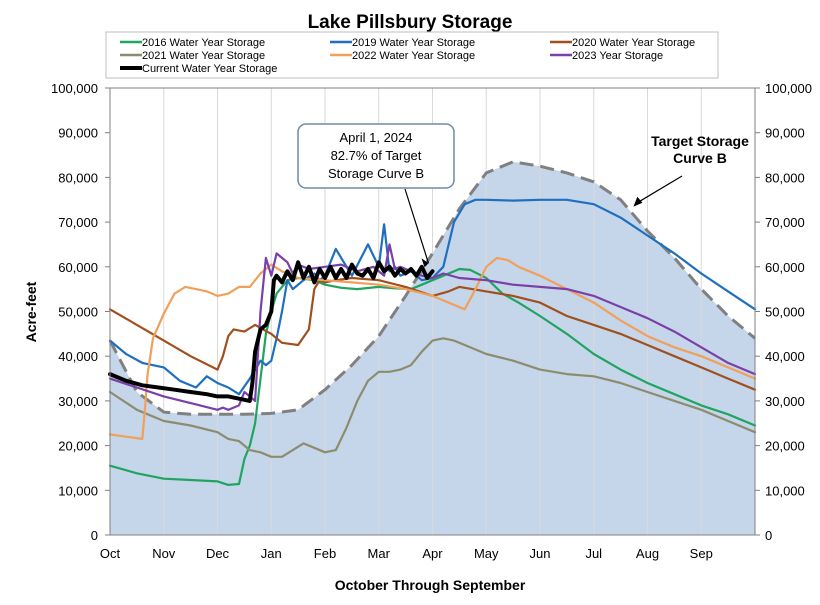  Describe the element at coordinates (660, 189) in the screenshot. I see `target-arrow` at that location.